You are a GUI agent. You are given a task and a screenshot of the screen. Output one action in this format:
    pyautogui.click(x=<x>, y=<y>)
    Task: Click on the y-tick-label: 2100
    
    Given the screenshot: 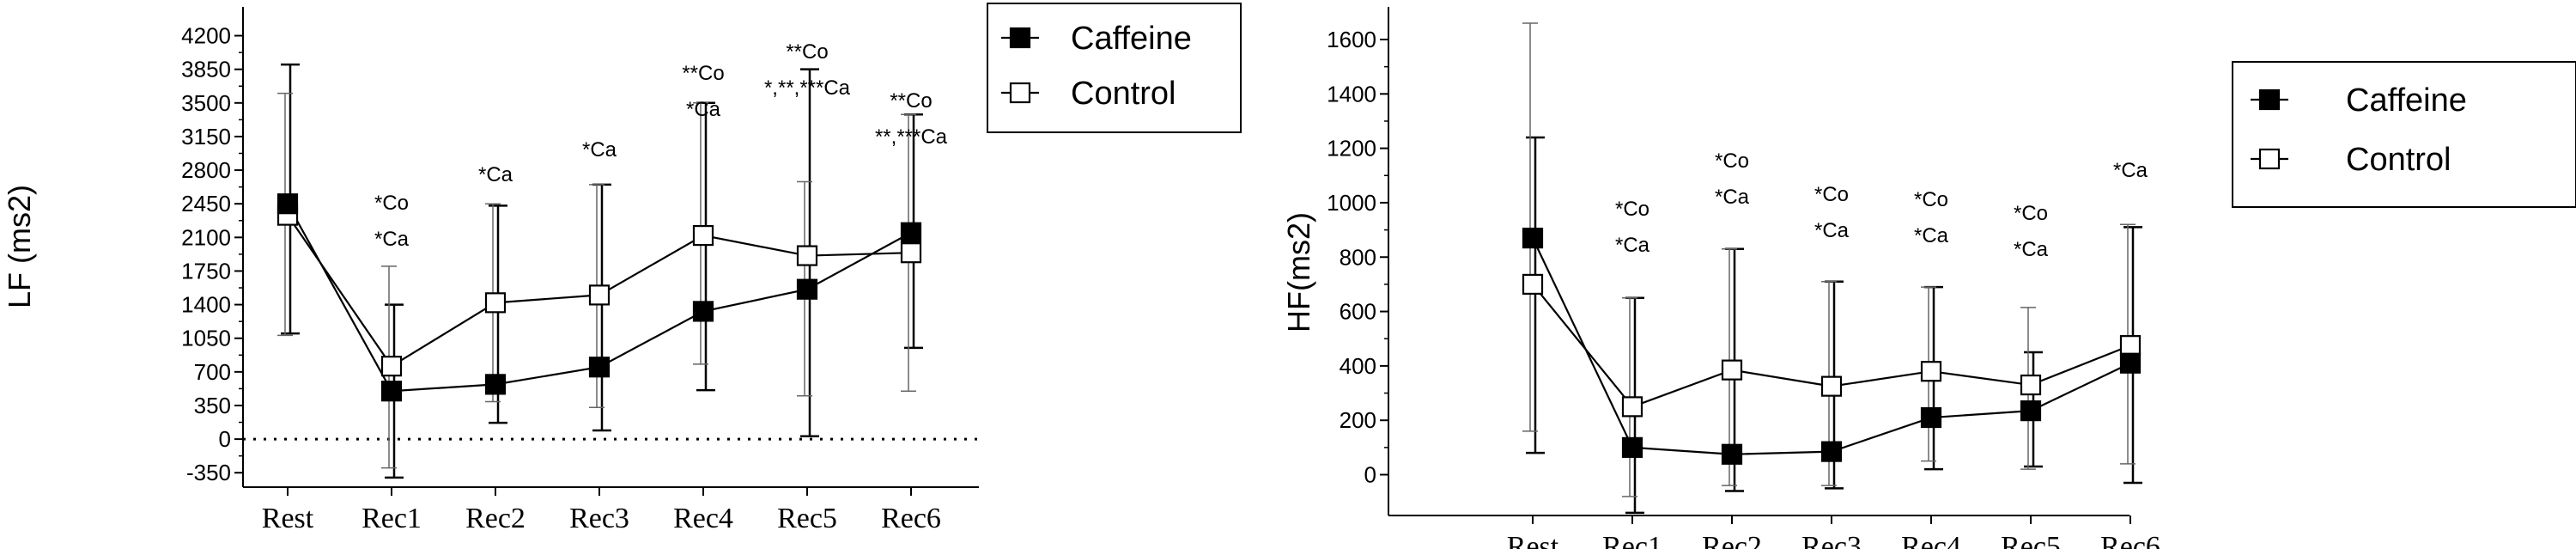 What is the action you would take?
    pyautogui.click(x=206, y=237)
    